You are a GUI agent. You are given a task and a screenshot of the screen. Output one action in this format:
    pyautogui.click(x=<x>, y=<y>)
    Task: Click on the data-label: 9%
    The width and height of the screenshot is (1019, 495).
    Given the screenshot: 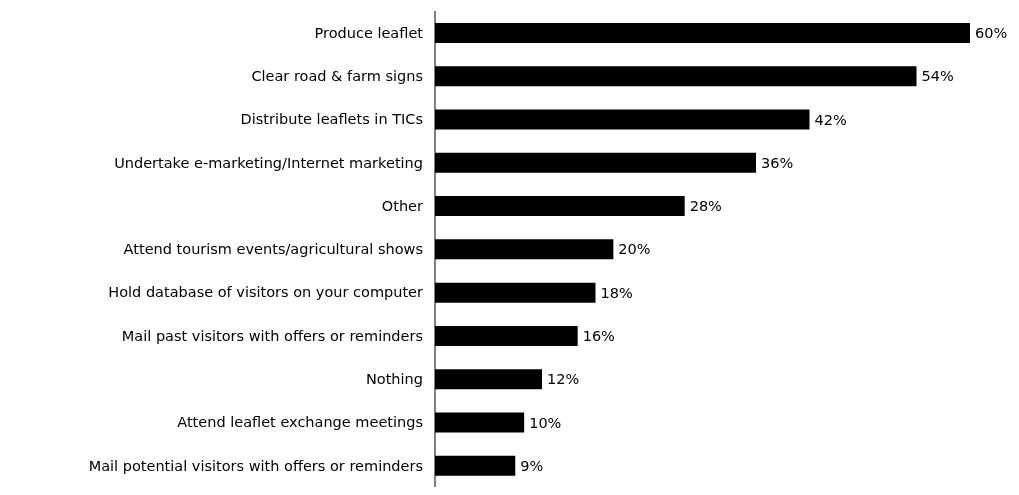 What is the action you would take?
    pyautogui.click(x=532, y=465)
    